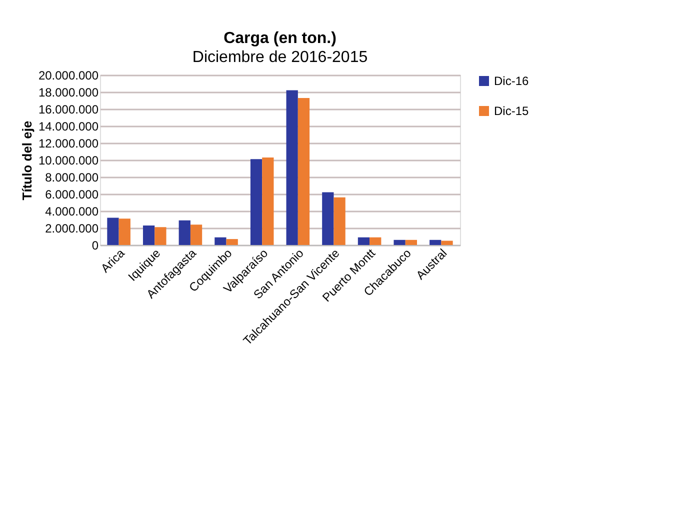  I want to click on y-tick-label: 10.000.000, so click(68, 161).